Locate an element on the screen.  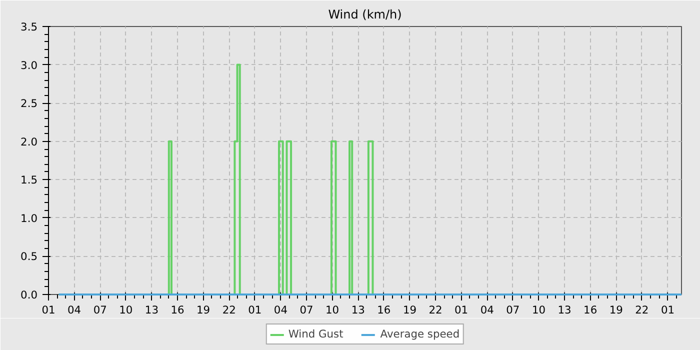
y-tick-label: 0.0 is located at coordinates (29, 295).